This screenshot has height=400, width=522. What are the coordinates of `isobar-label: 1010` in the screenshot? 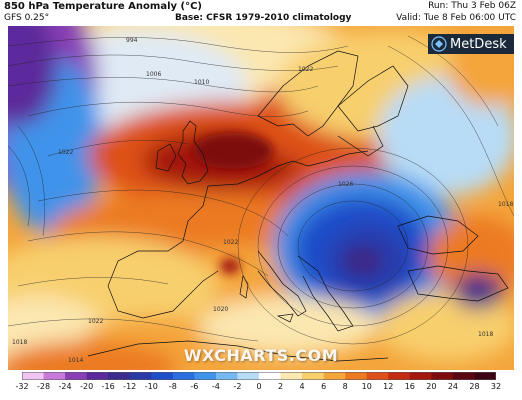 It's located at (201, 82).